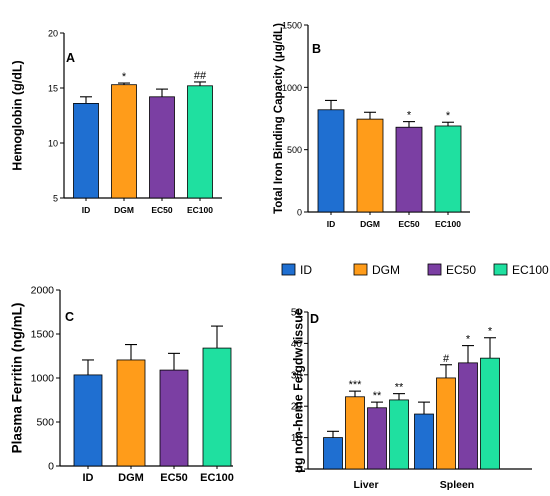  Describe the element at coordinates (306, 270) in the screenshot. I see `legend-label-id: ID` at that location.